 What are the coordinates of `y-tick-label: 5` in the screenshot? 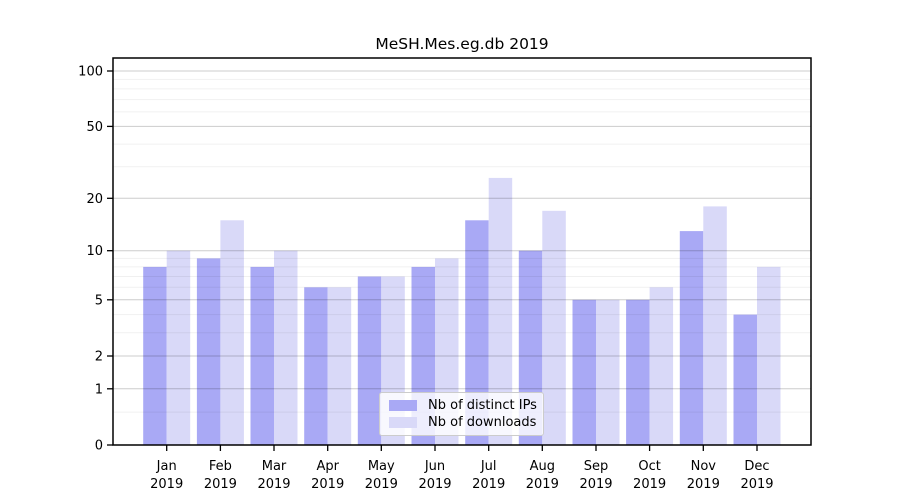 It's located at (99, 300).